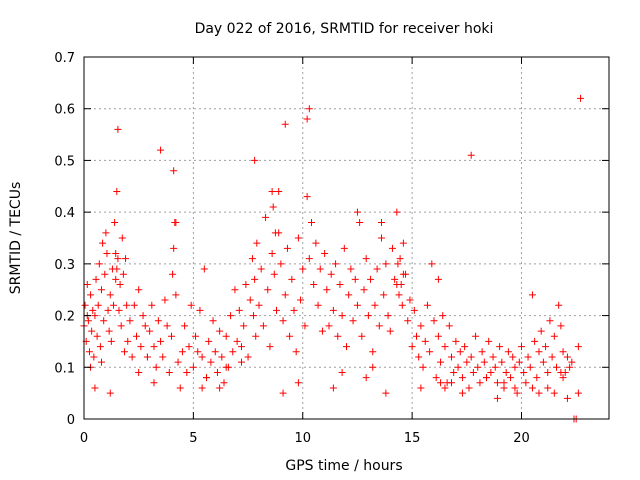 This screenshot has width=640, height=480. I want to click on y-axis-label: SRMTID / TECUs, so click(16, 238).